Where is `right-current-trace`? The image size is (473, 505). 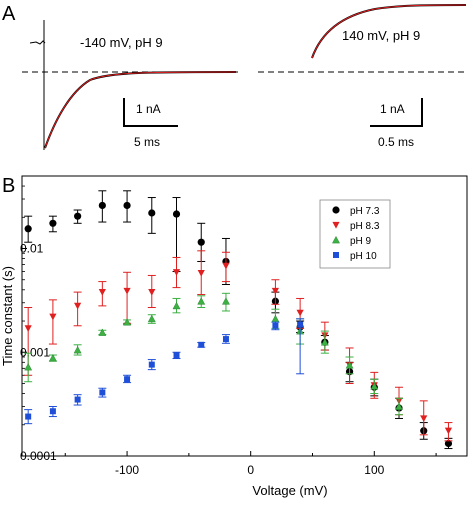 right-current-trace is located at coordinates (389, 31).